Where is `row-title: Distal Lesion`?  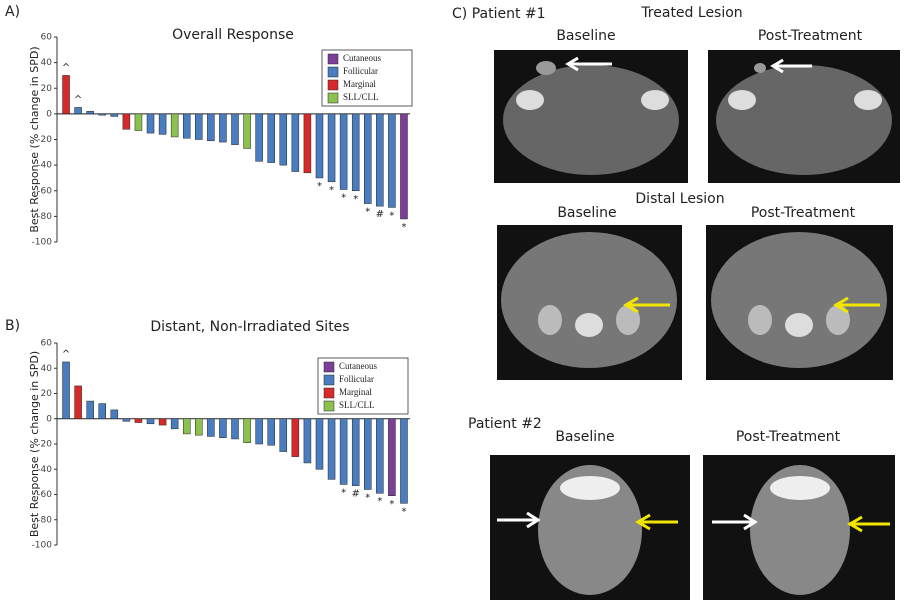
row-title: Distal Lesion is located at coordinates (679, 199).